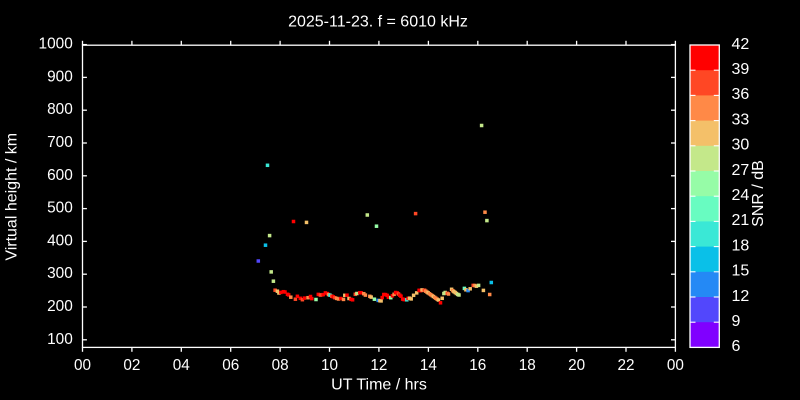 The width and height of the screenshot is (800, 400). What do you see at coordinates (741, 94) in the screenshot?
I see `svg-text: 36` at bounding box center [741, 94].